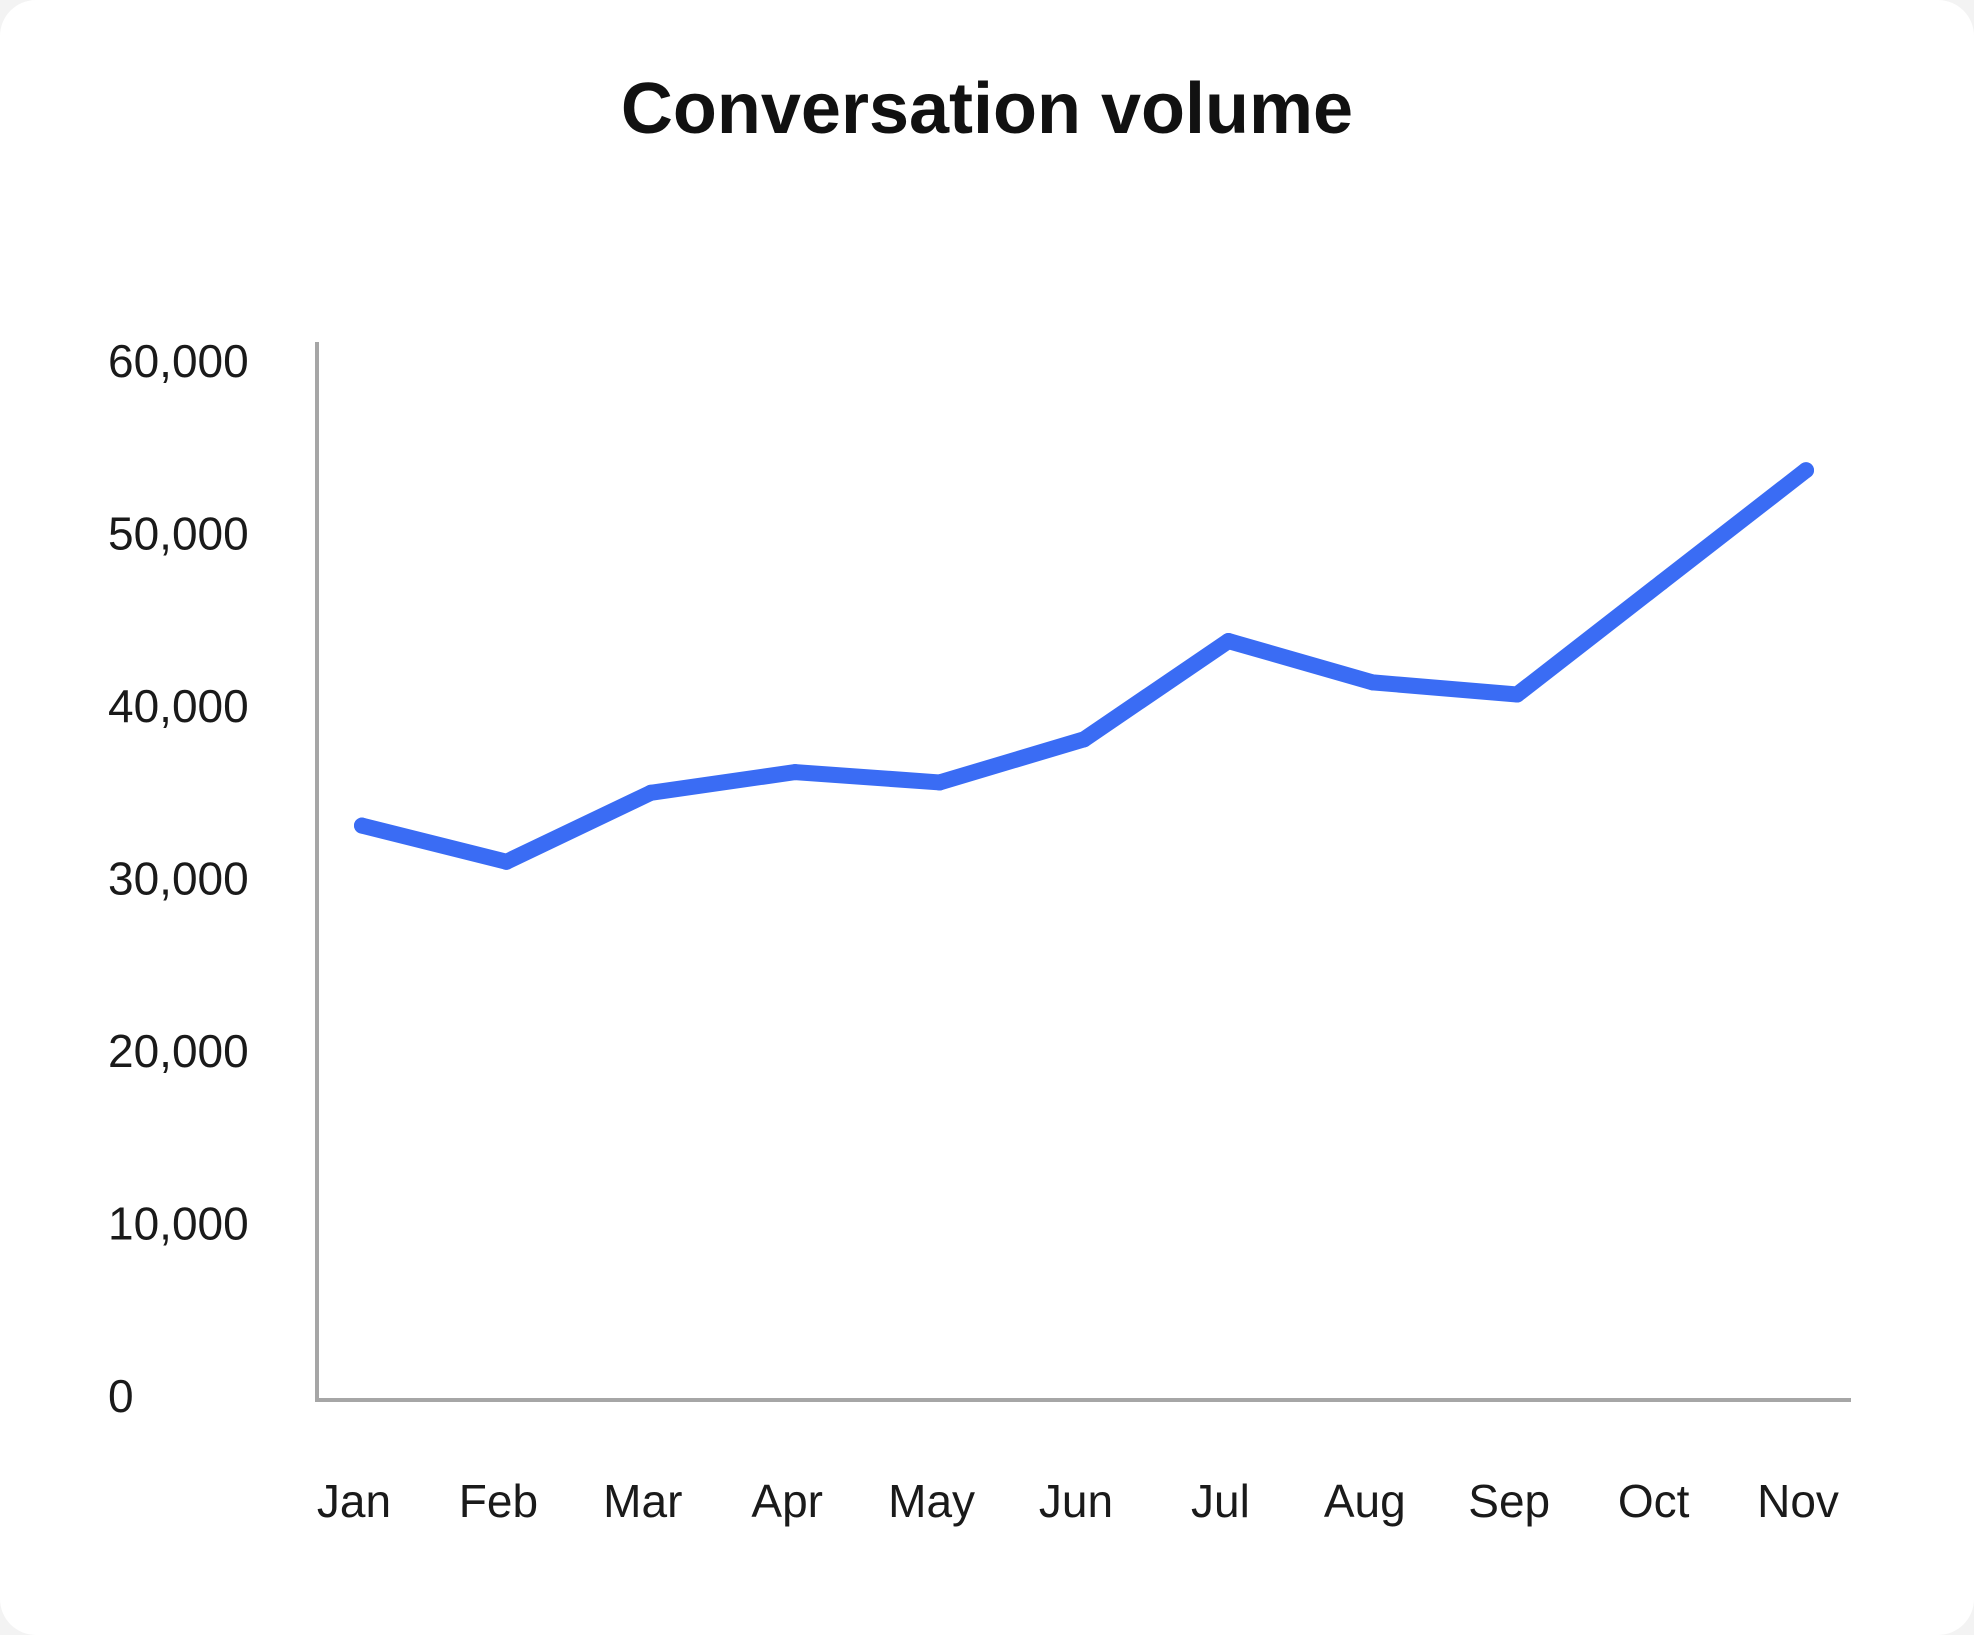  What do you see at coordinates (498, 1501) in the screenshot?
I see `x-tick-label: Feb` at bounding box center [498, 1501].